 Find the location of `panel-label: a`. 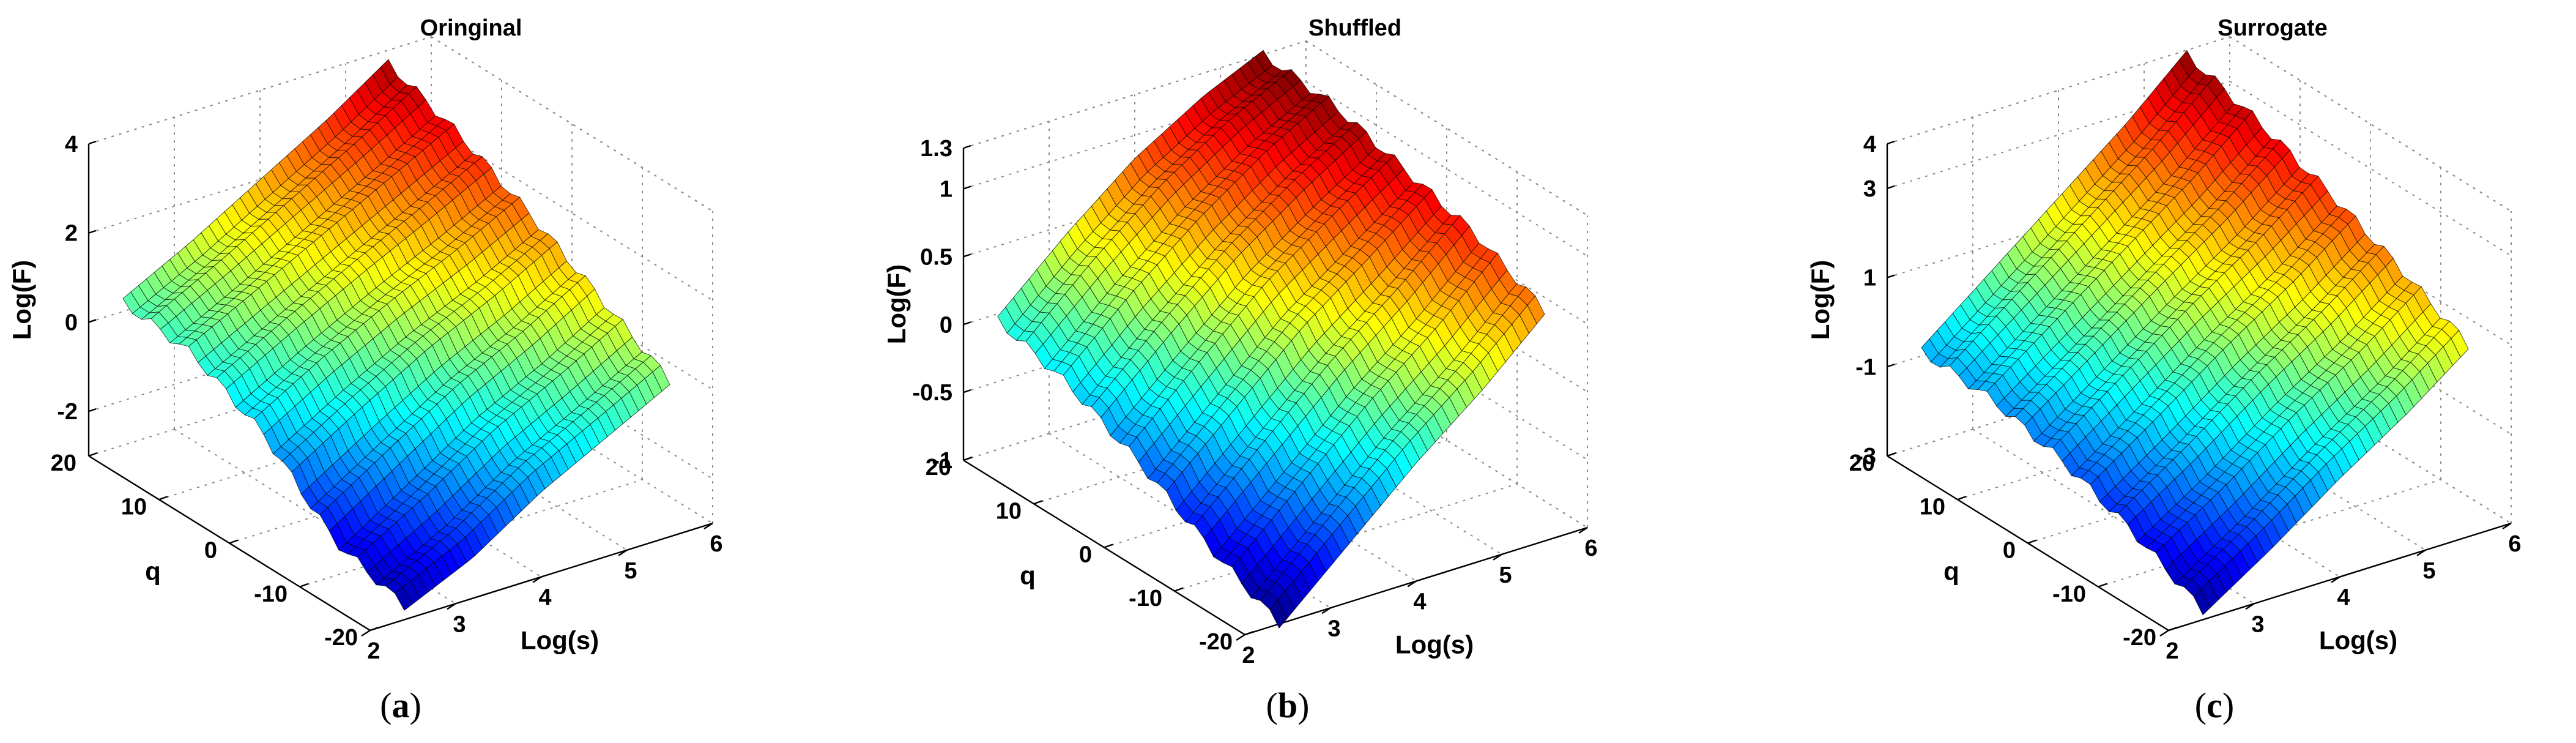

panel-label: a is located at coordinates (401, 705).